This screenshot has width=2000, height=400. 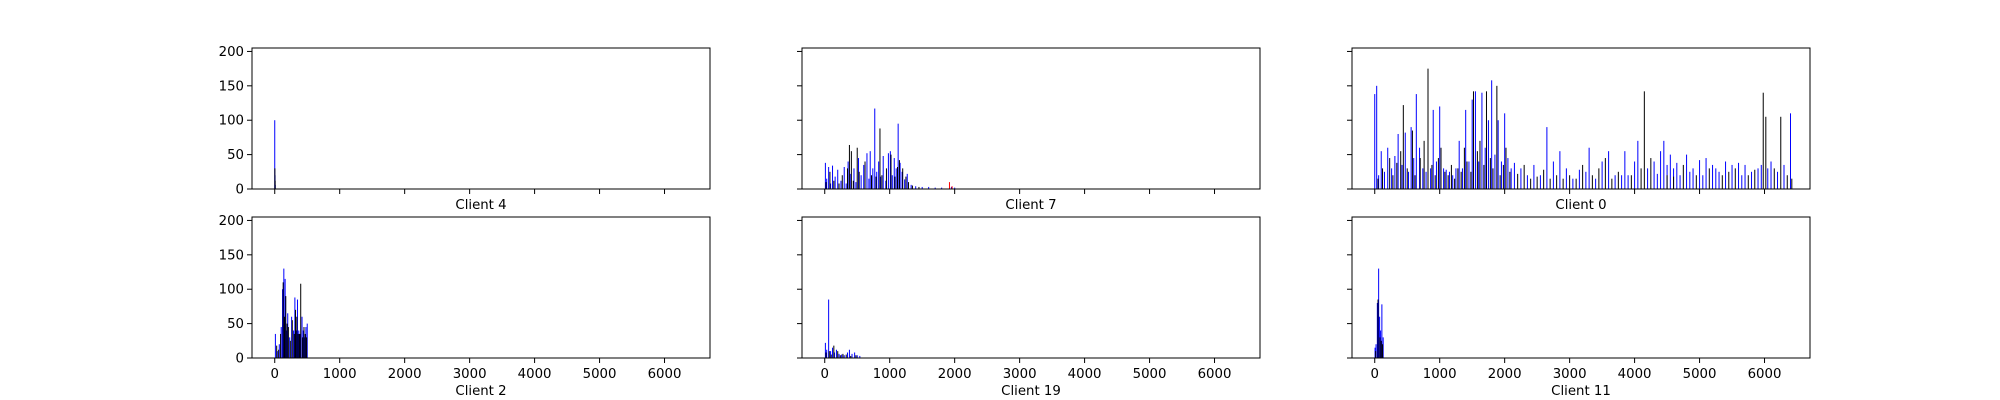 I want to click on panel-1: 0 50 100 150 200 Client 4, so click(x=465, y=129).